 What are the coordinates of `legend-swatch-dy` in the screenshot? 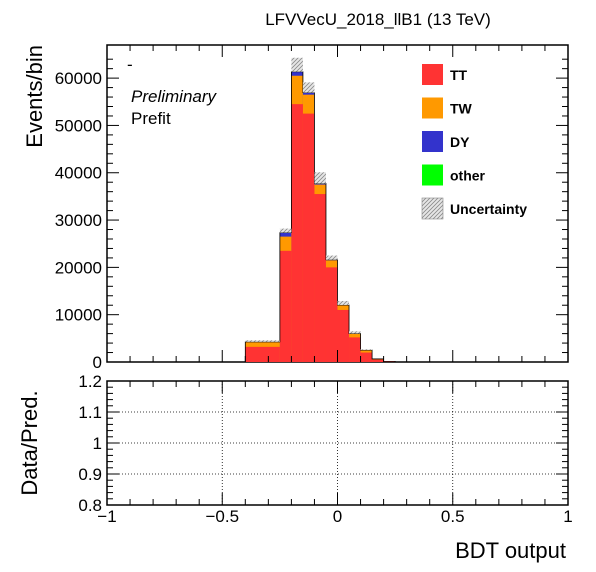 It's located at (432, 141).